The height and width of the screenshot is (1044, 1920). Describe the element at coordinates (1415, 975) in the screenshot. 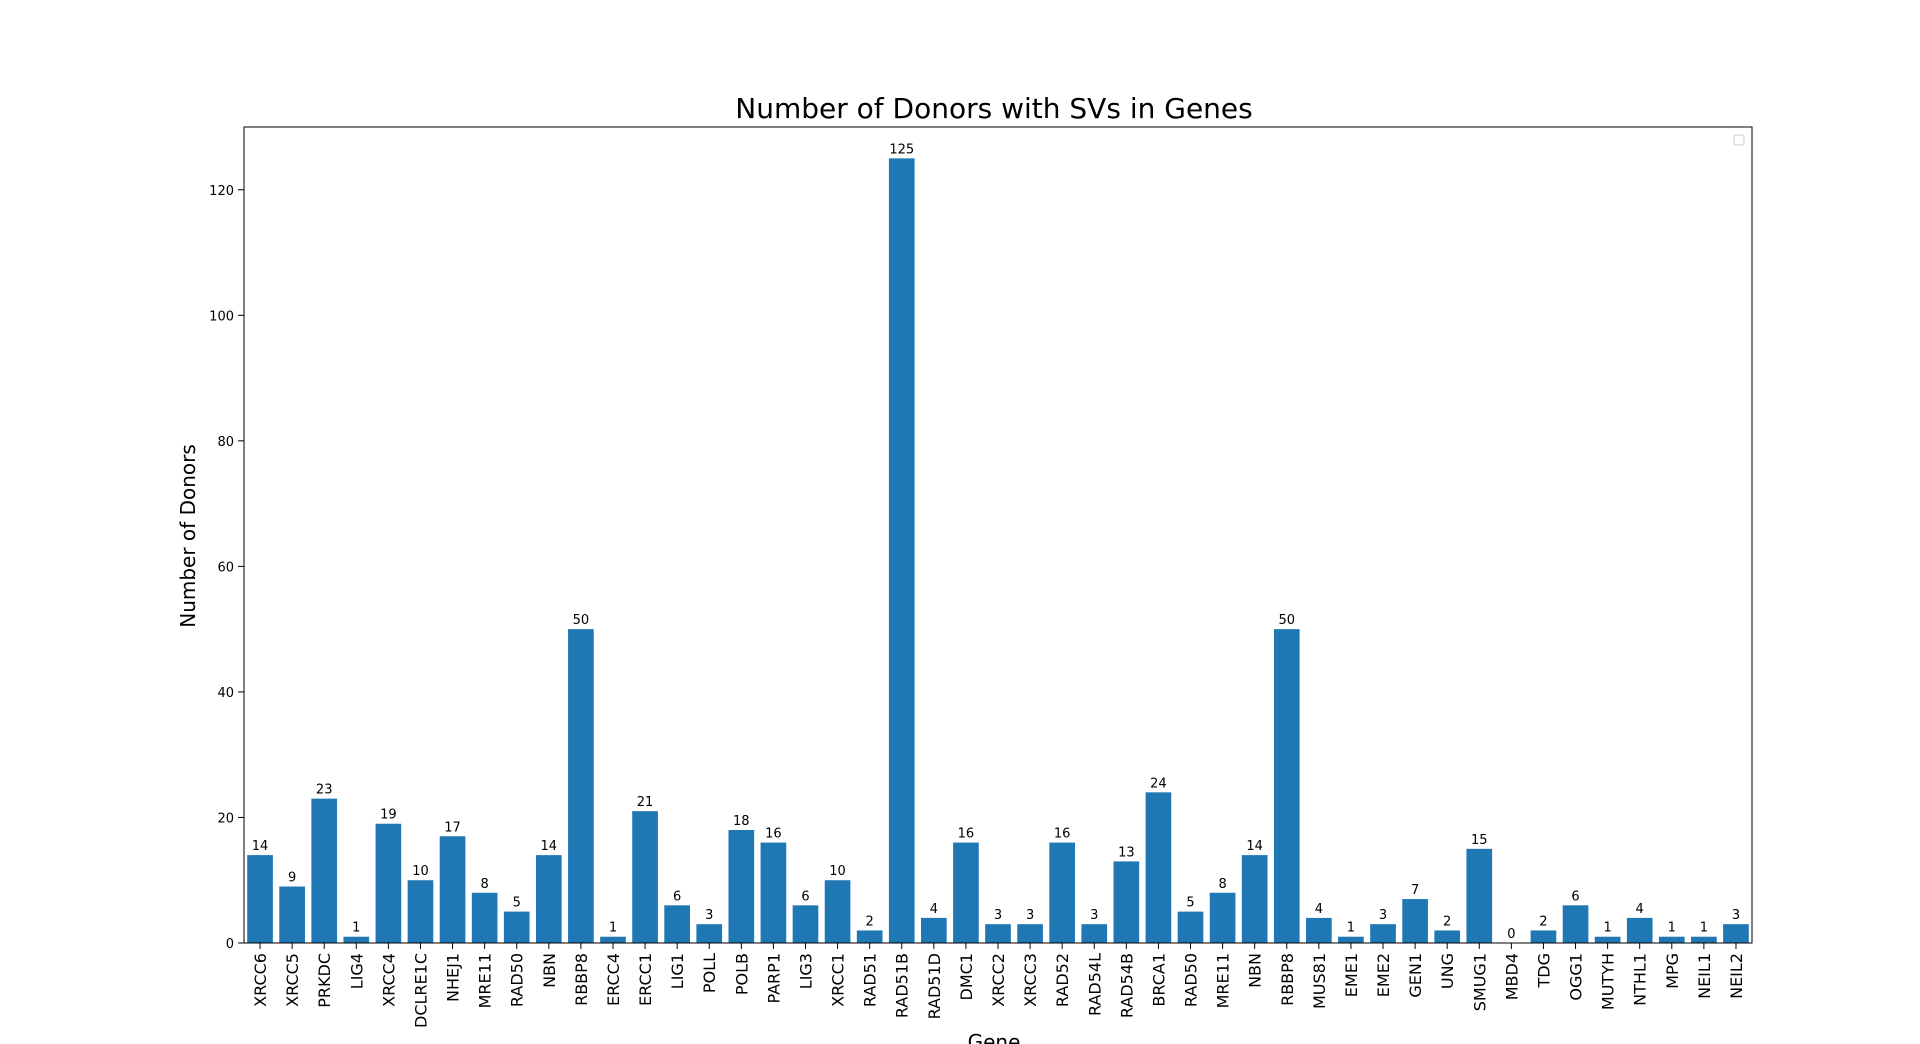

I see `x-tick-label: GEN1` at that location.